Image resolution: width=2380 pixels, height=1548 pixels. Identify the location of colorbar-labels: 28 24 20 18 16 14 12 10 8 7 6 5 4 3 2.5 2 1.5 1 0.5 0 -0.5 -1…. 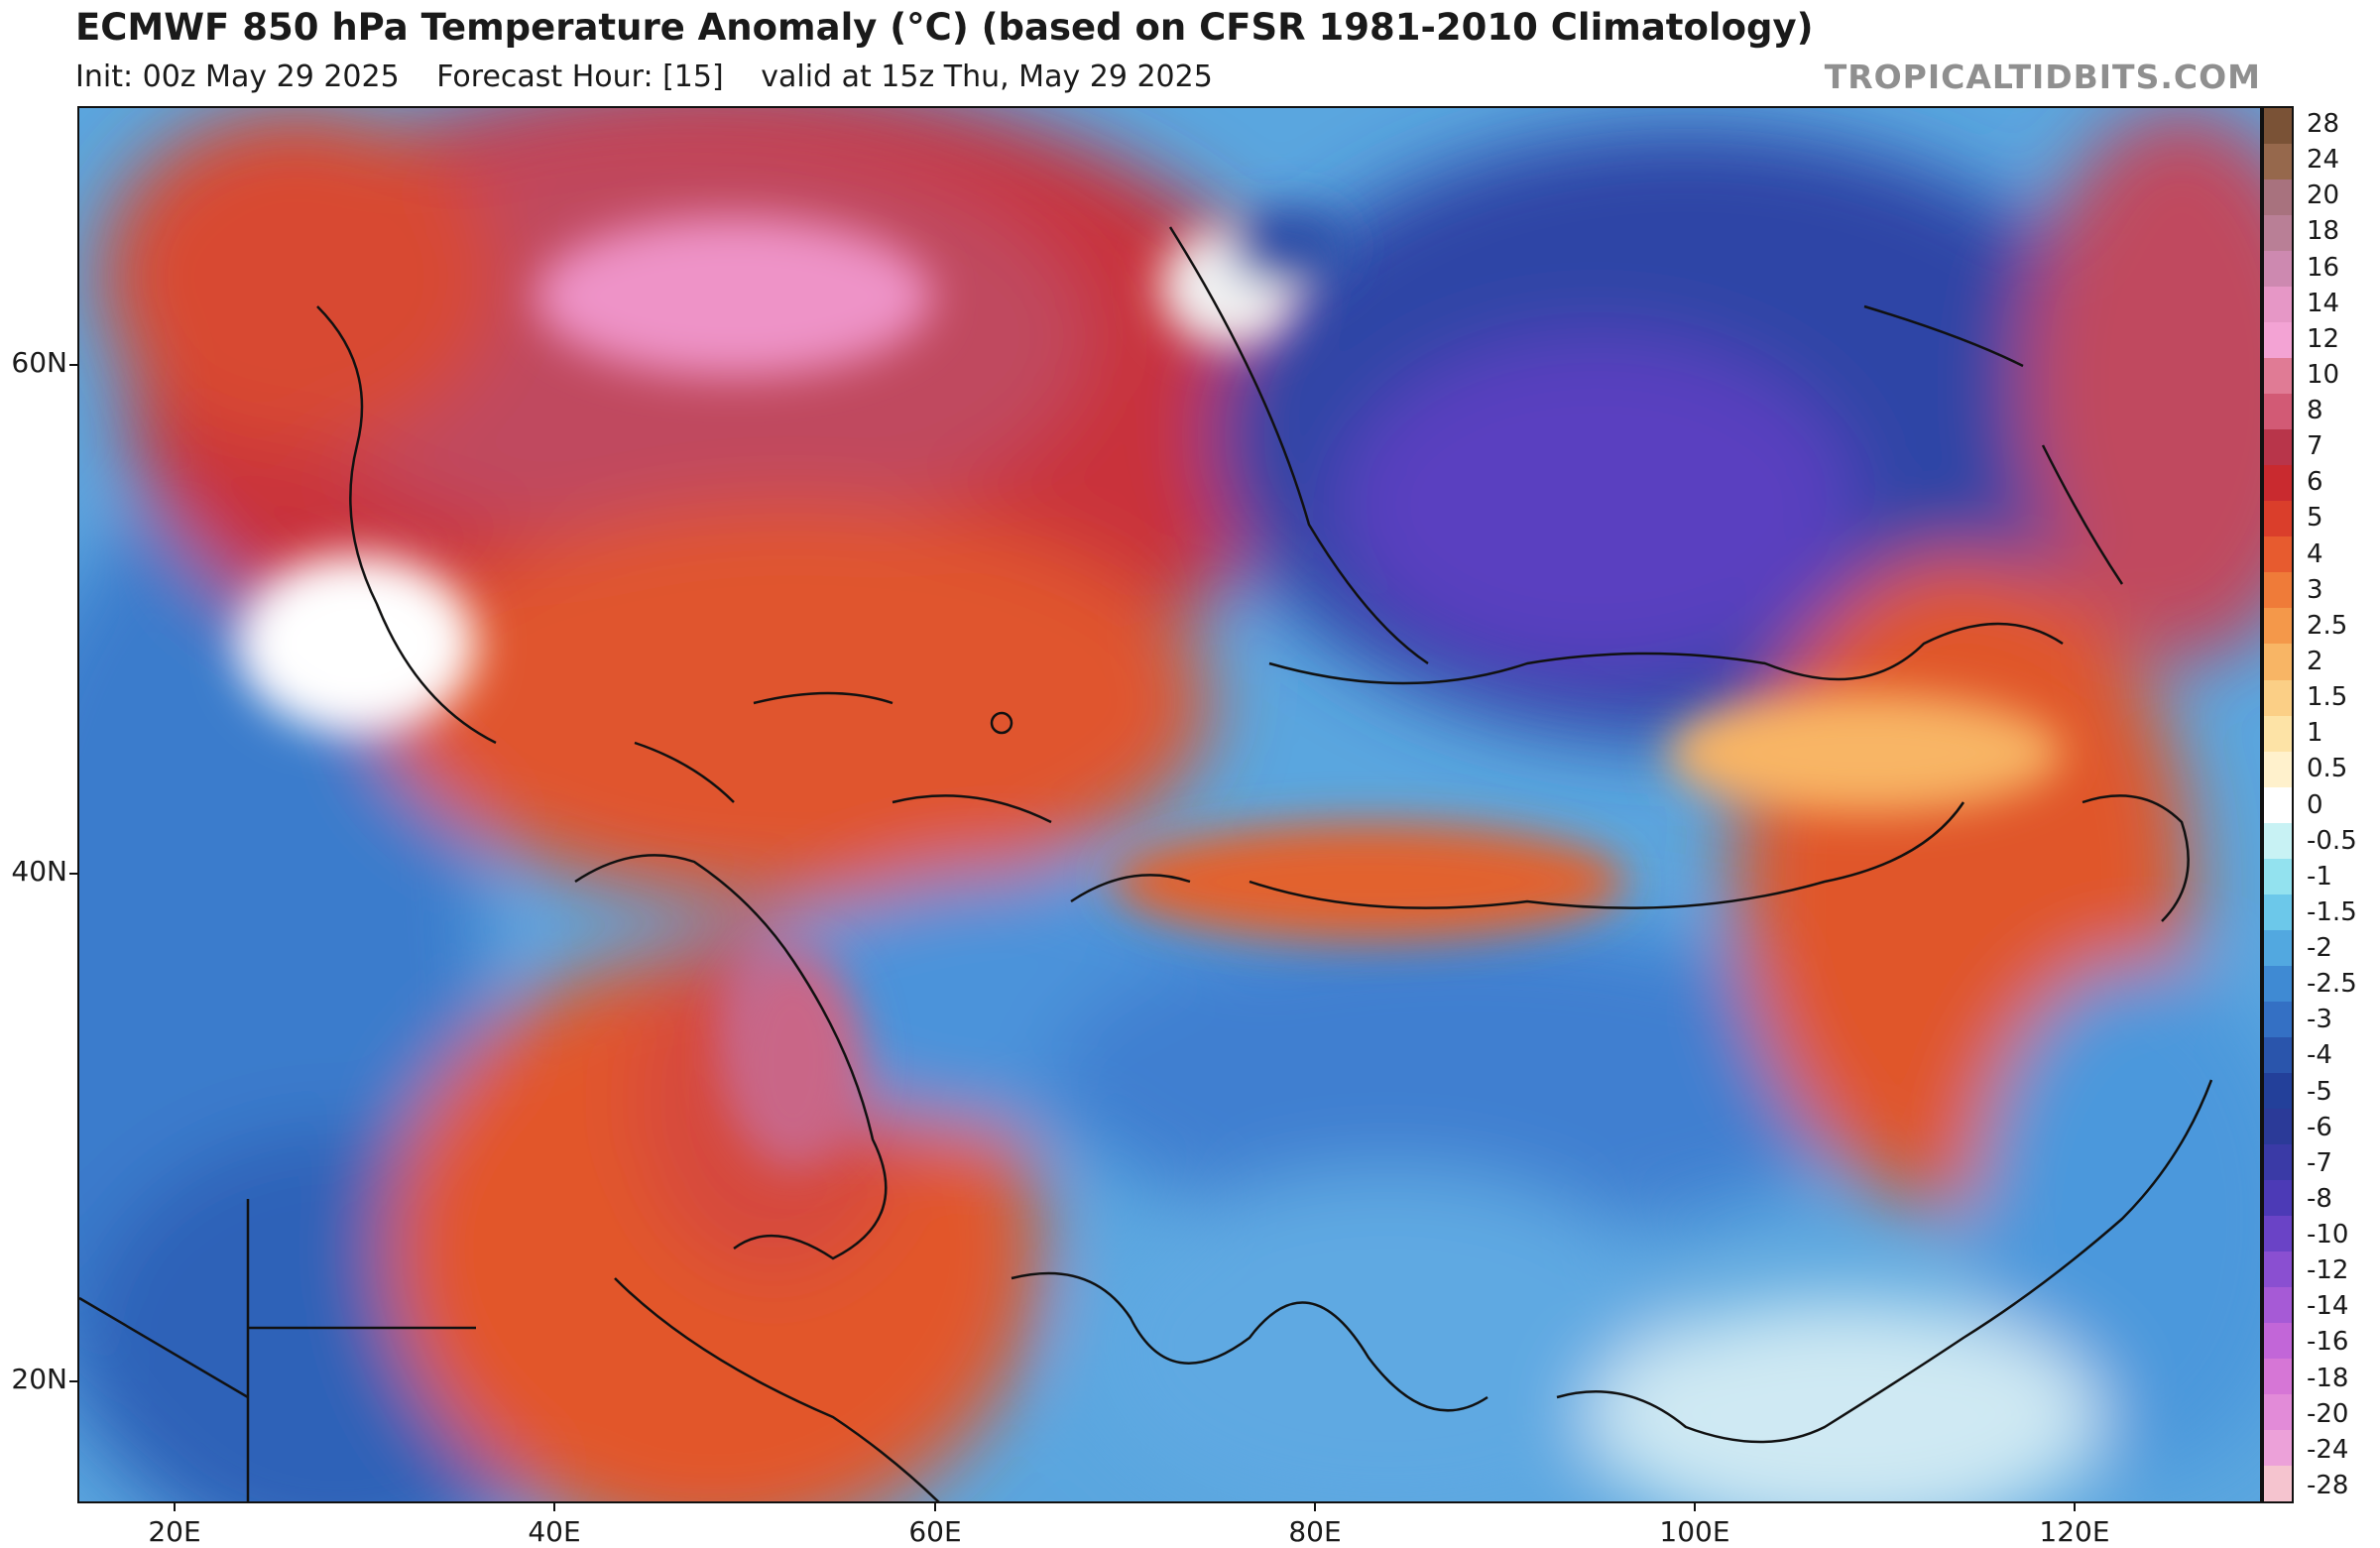
(2338, 804).